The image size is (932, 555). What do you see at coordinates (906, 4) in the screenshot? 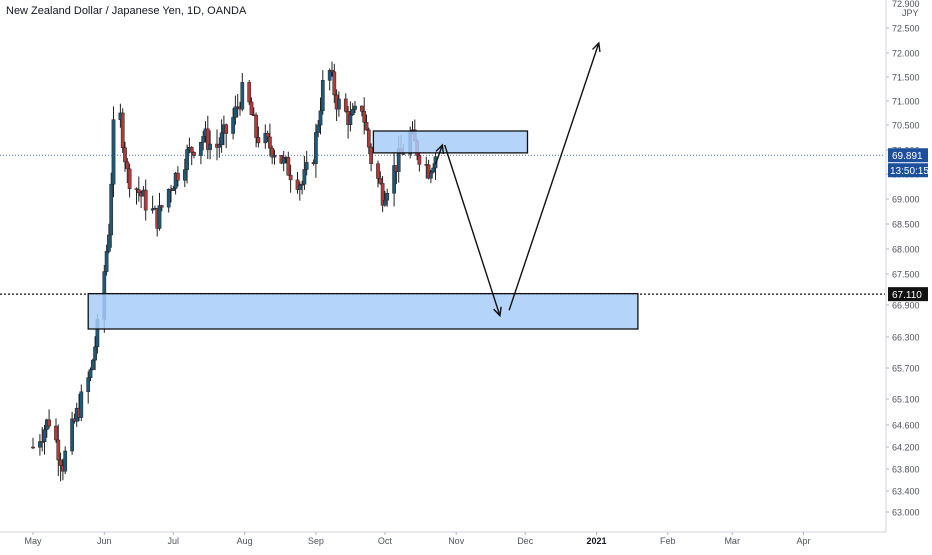
I see `price-tick-label: 72.900` at bounding box center [906, 4].